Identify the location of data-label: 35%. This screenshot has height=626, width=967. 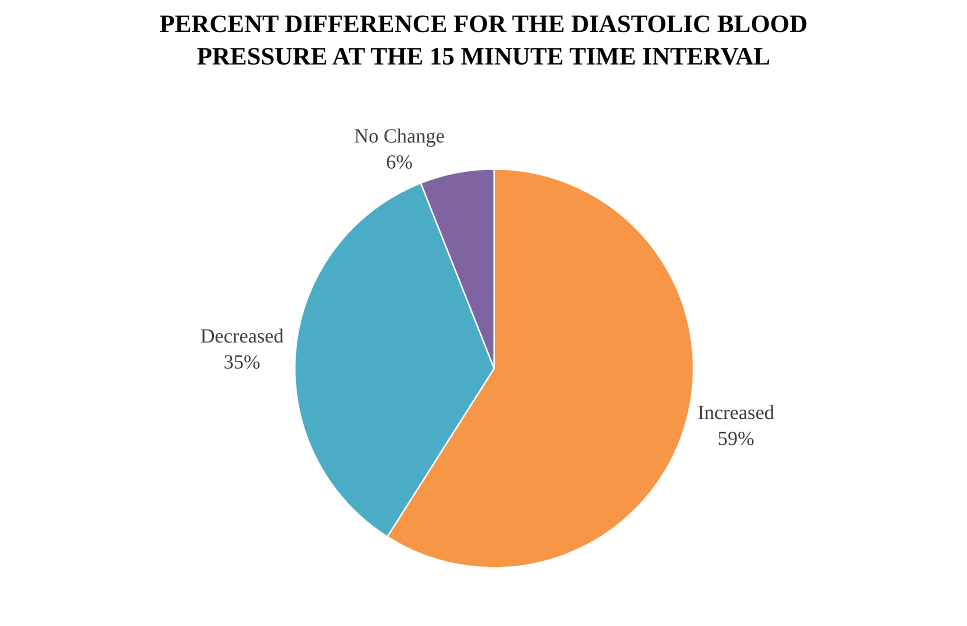
(242, 362).